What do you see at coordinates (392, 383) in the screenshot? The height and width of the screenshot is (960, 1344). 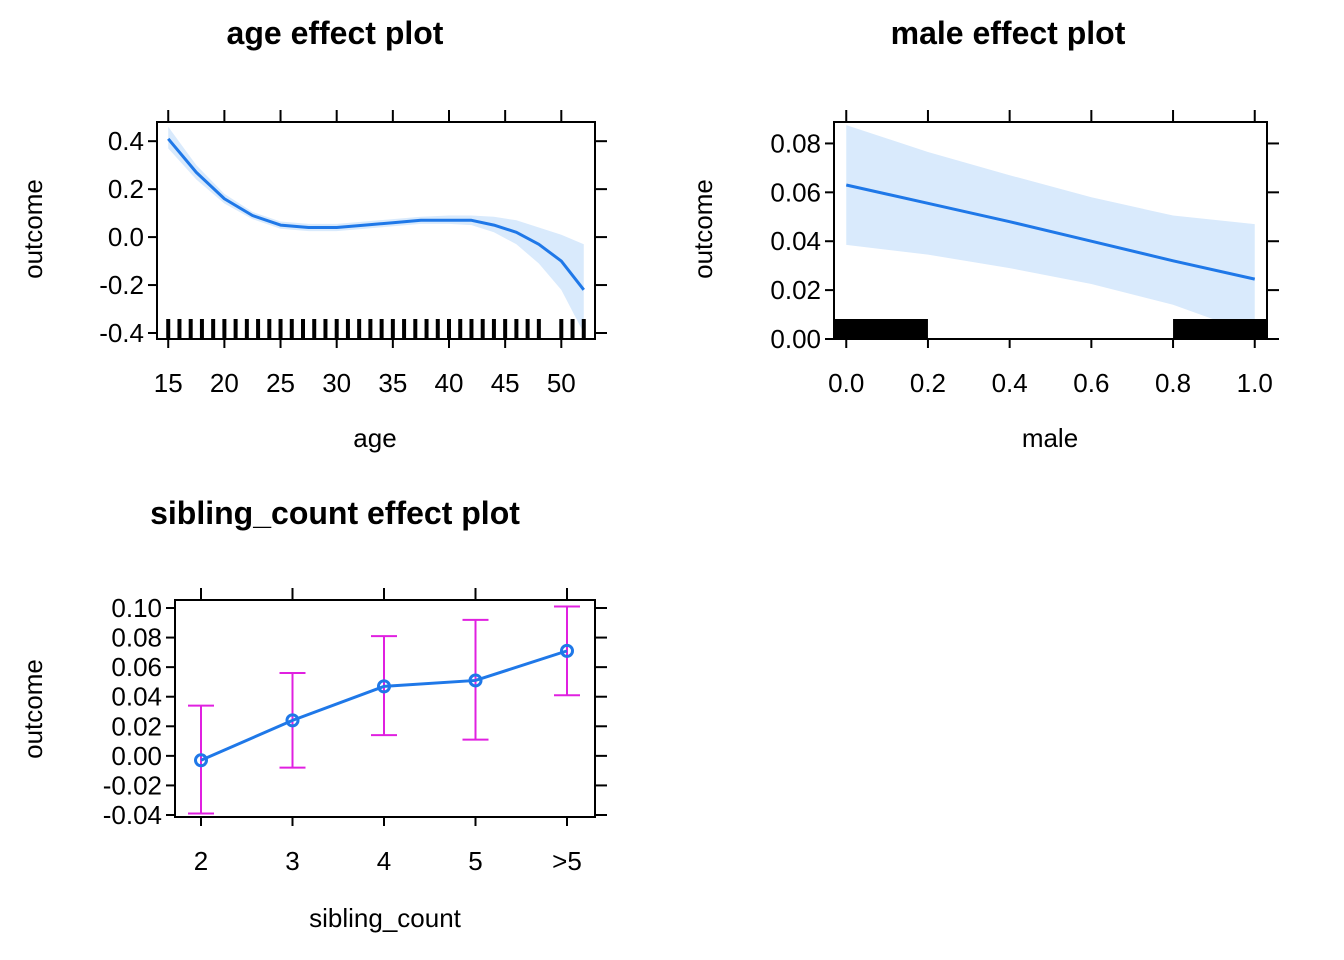 I see `age-x-tick-label: 35` at bounding box center [392, 383].